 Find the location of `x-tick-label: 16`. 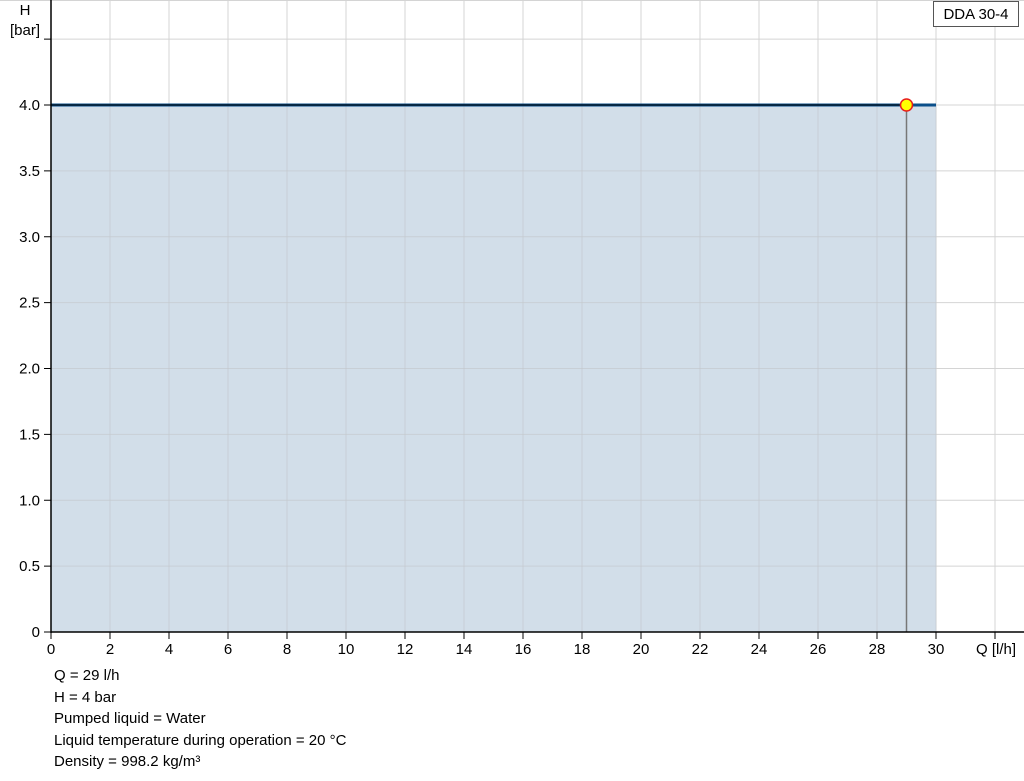

x-tick-label: 16 is located at coordinates (523, 649).